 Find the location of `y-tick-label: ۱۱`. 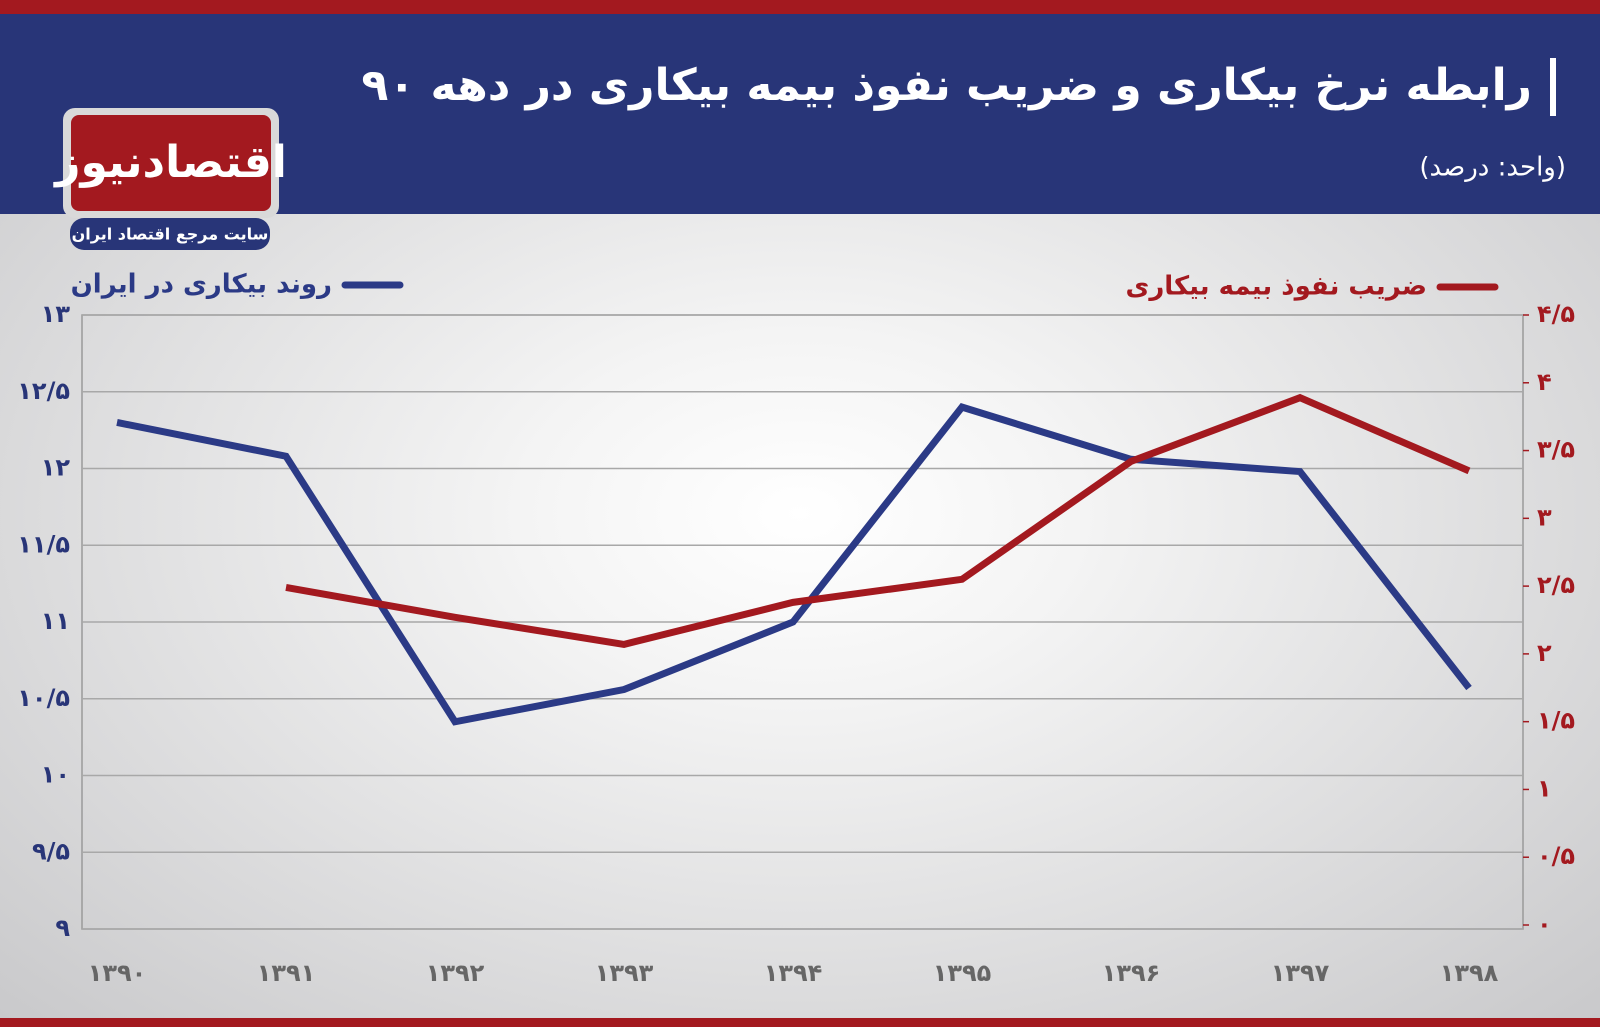

y-tick-label: ۱۱ is located at coordinates (55, 621).